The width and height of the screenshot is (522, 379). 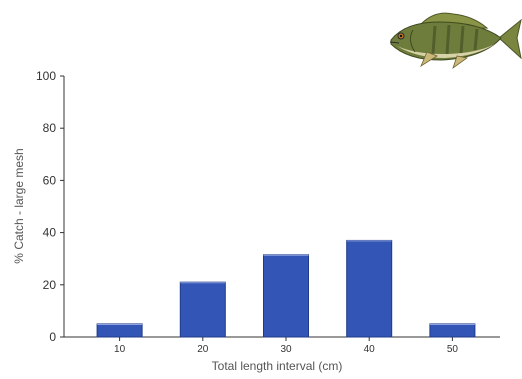 I want to click on y-tick-label: 100, so click(x=46, y=76).